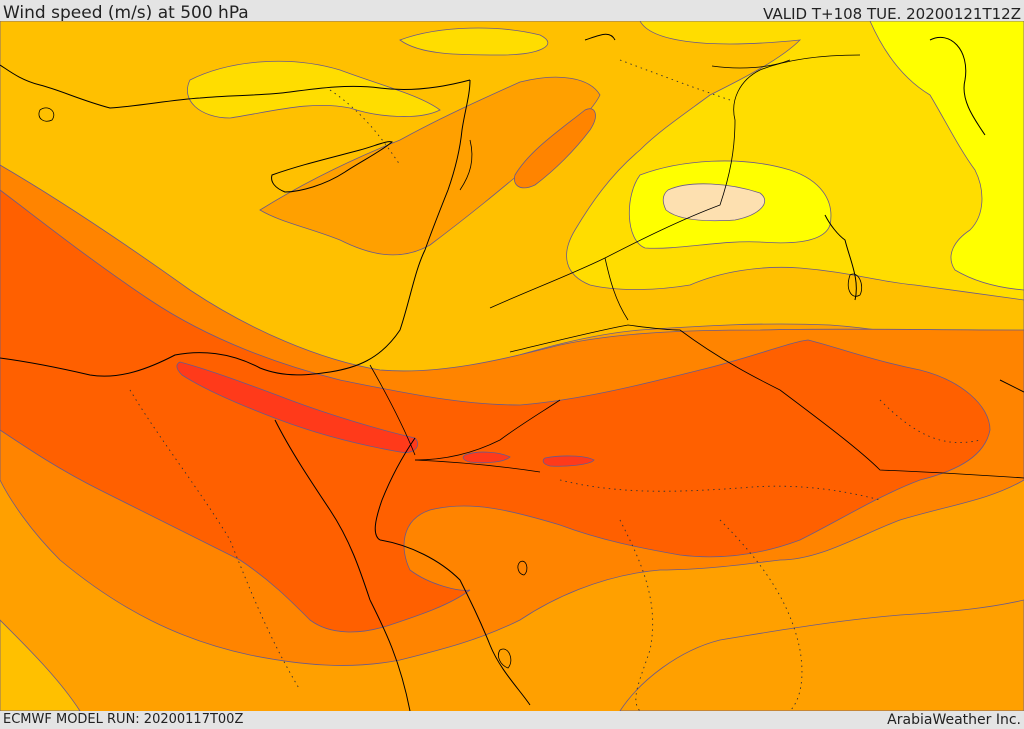  What do you see at coordinates (126, 13) in the screenshot?
I see `map-title: Wind speed (m/s) at 500 hPa` at bounding box center [126, 13].